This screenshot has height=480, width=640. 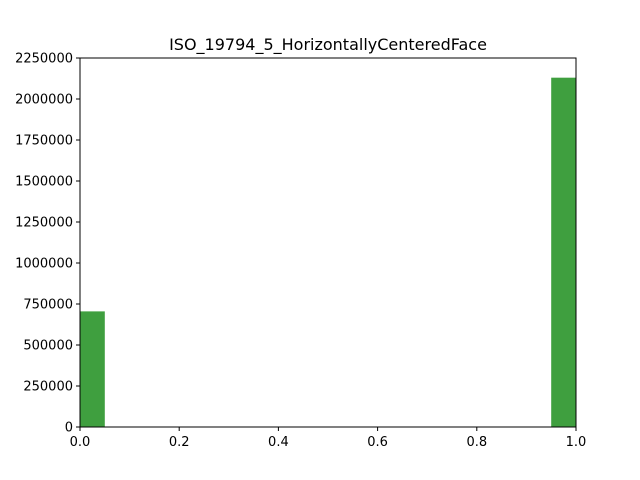 I want to click on y-tick-label-6: 1500000, so click(x=44, y=182).